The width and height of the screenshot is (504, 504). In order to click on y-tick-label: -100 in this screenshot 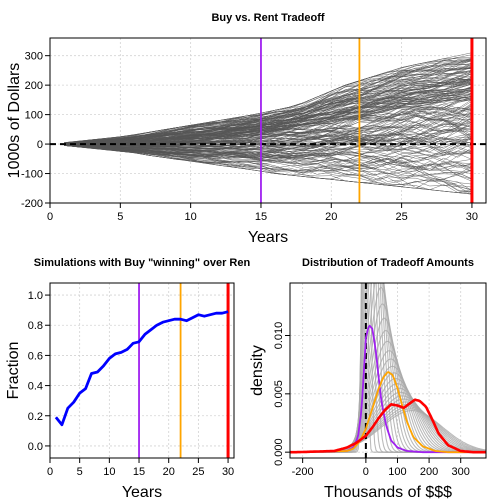, I will do `click(32, 175)`.